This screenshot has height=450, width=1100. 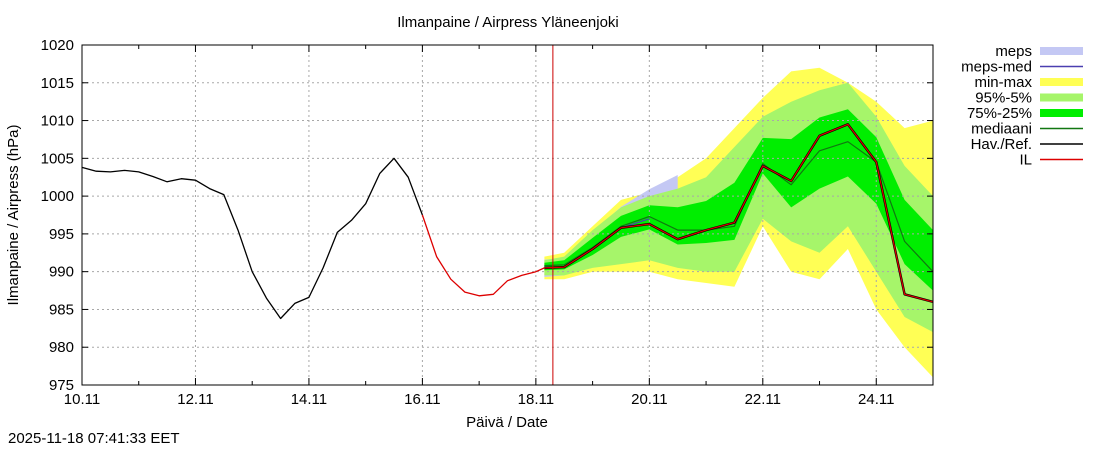 I want to click on y-tick-label: 980, so click(x=61, y=347).